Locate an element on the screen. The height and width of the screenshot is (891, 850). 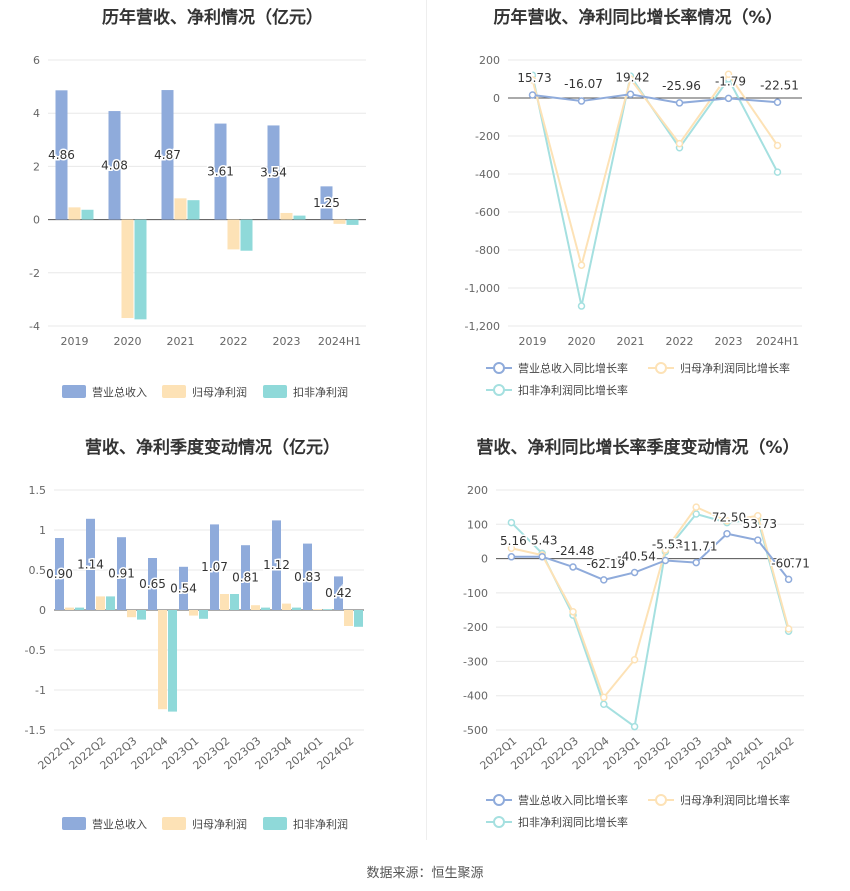
y-tick-label: 4 is located at coordinates (36, 113).